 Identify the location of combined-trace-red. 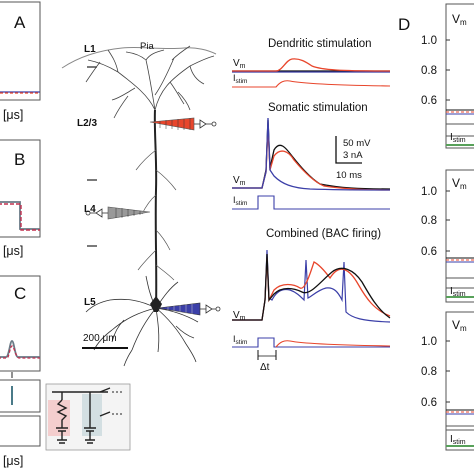
(311, 289).